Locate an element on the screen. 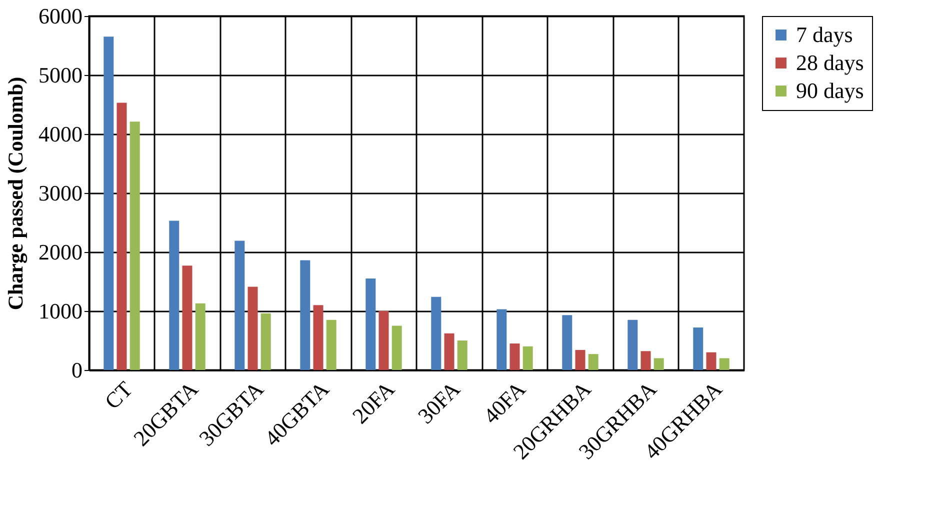 The image size is (952, 526). y-tick-label: 1000 is located at coordinates (60, 311).